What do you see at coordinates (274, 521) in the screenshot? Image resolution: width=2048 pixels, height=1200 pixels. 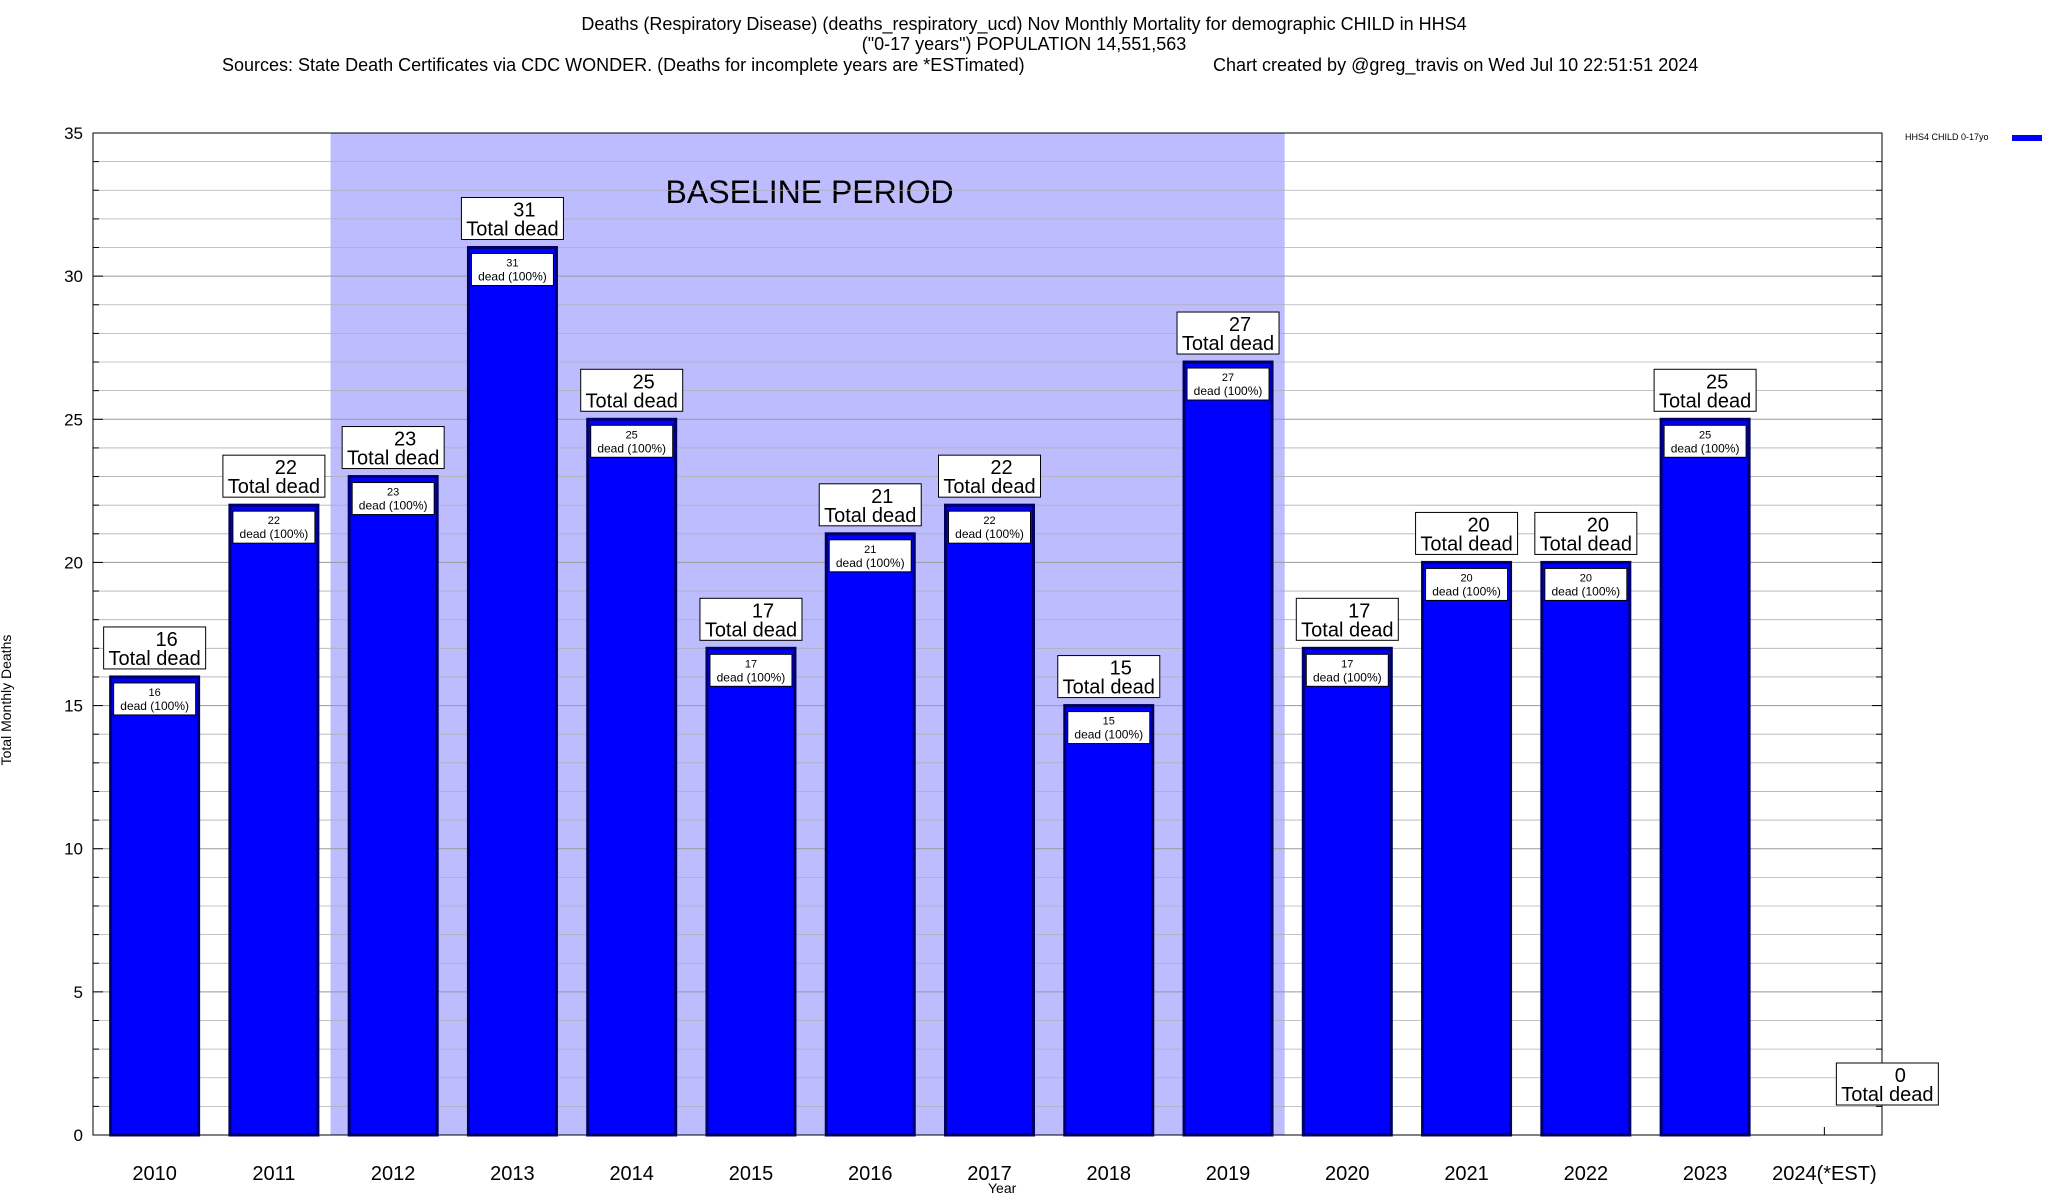 I see `bar-inner-value: 22` at bounding box center [274, 521].